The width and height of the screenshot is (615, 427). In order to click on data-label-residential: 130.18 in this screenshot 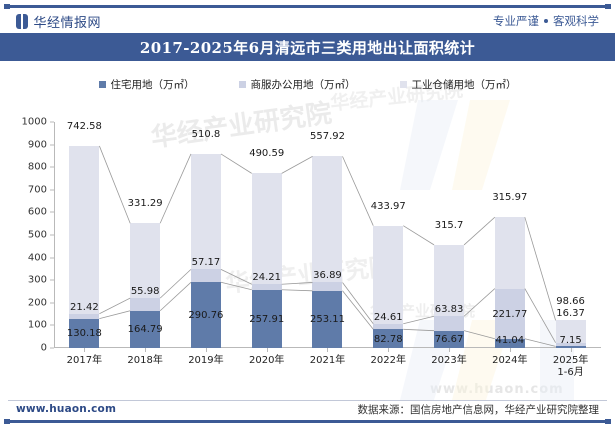, I will do `click(84, 334)`.